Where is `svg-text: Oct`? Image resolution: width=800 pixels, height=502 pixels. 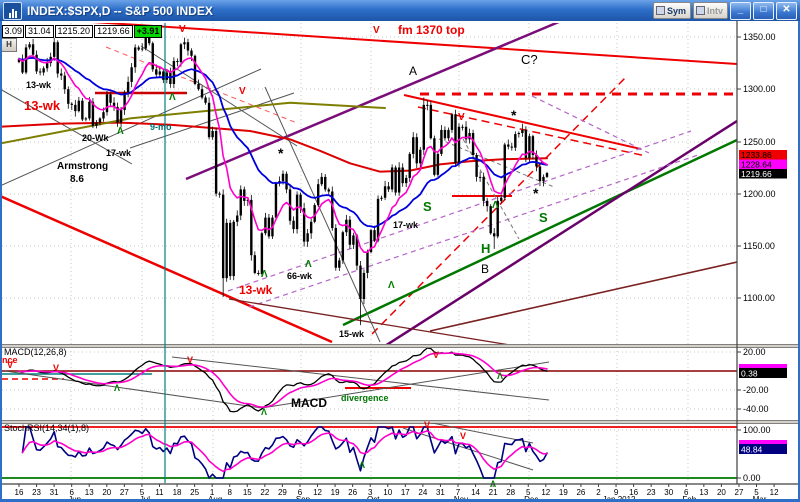
svg-text: Oct is located at coordinates (373, 498).